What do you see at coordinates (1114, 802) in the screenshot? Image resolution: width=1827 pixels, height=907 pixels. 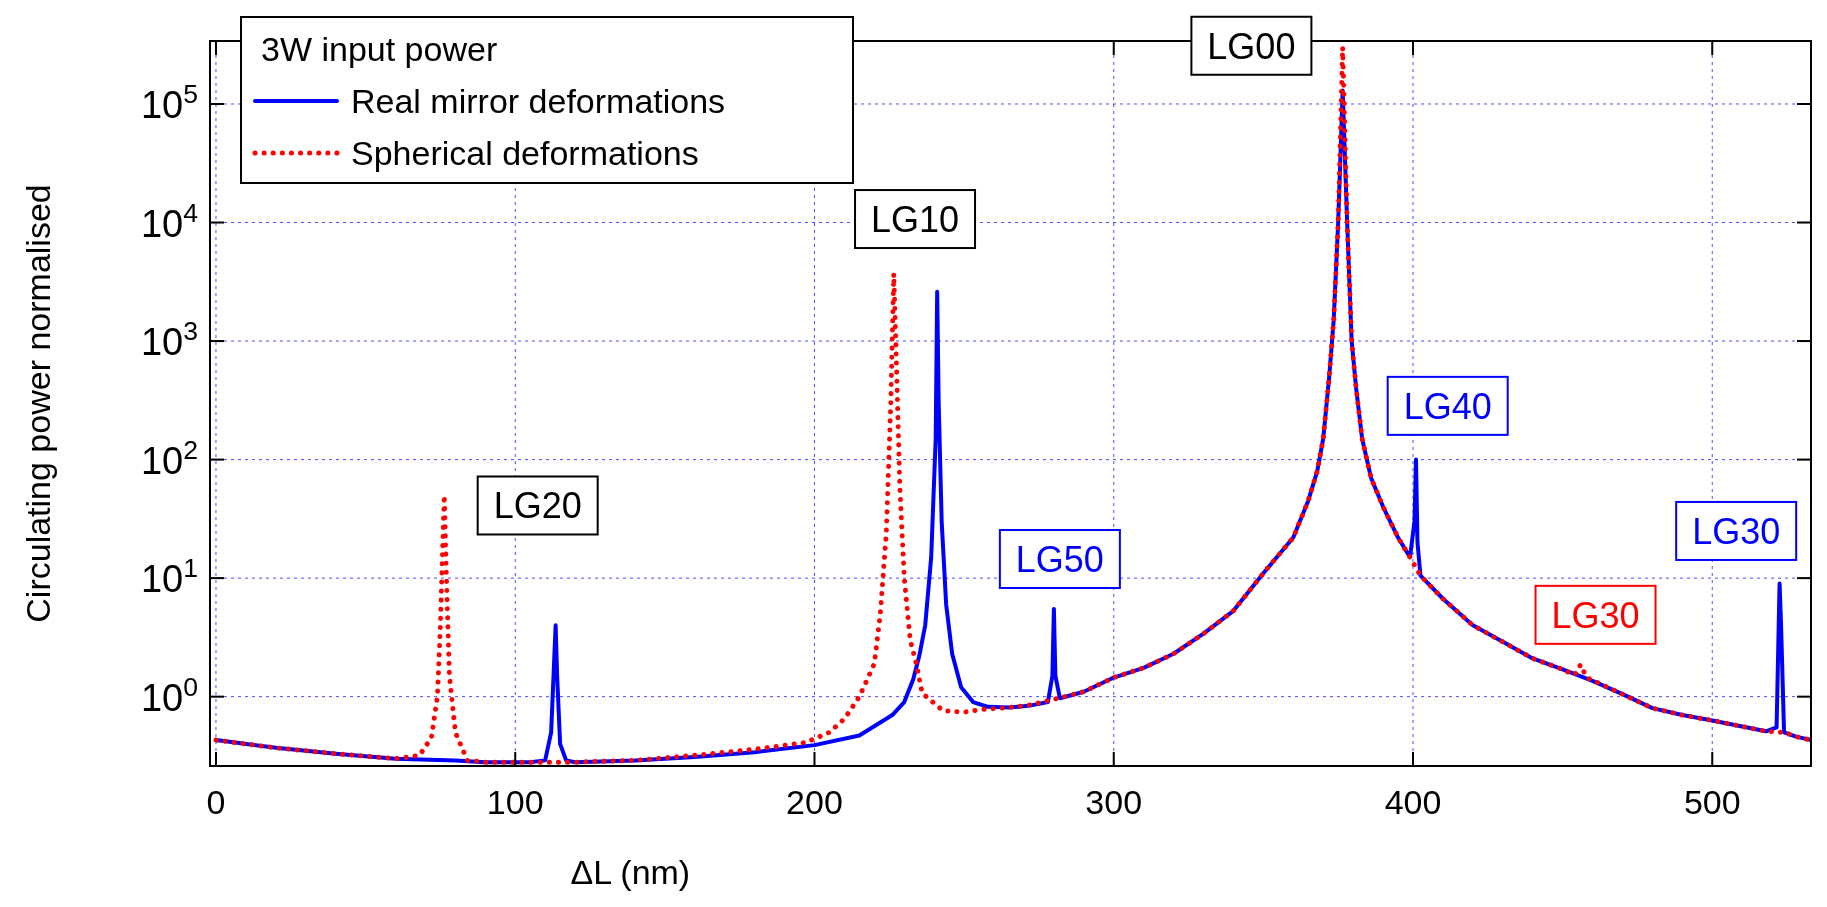 I see `x-tick-label: 300` at bounding box center [1114, 802].